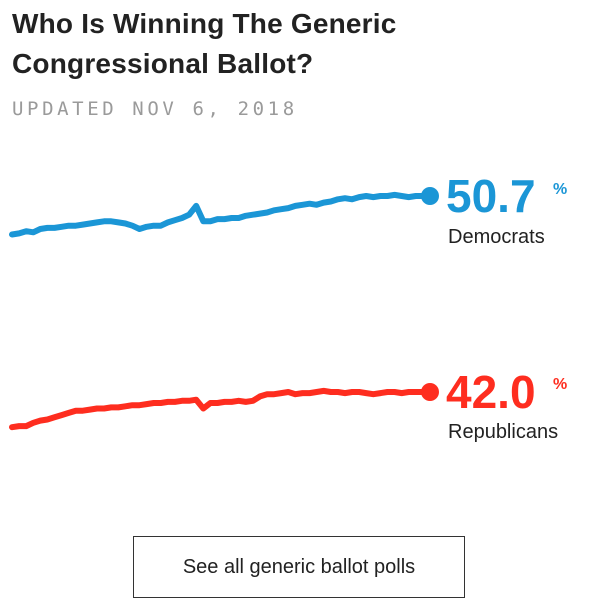  I want to click on democrats-percent-sign: %, so click(560, 189).